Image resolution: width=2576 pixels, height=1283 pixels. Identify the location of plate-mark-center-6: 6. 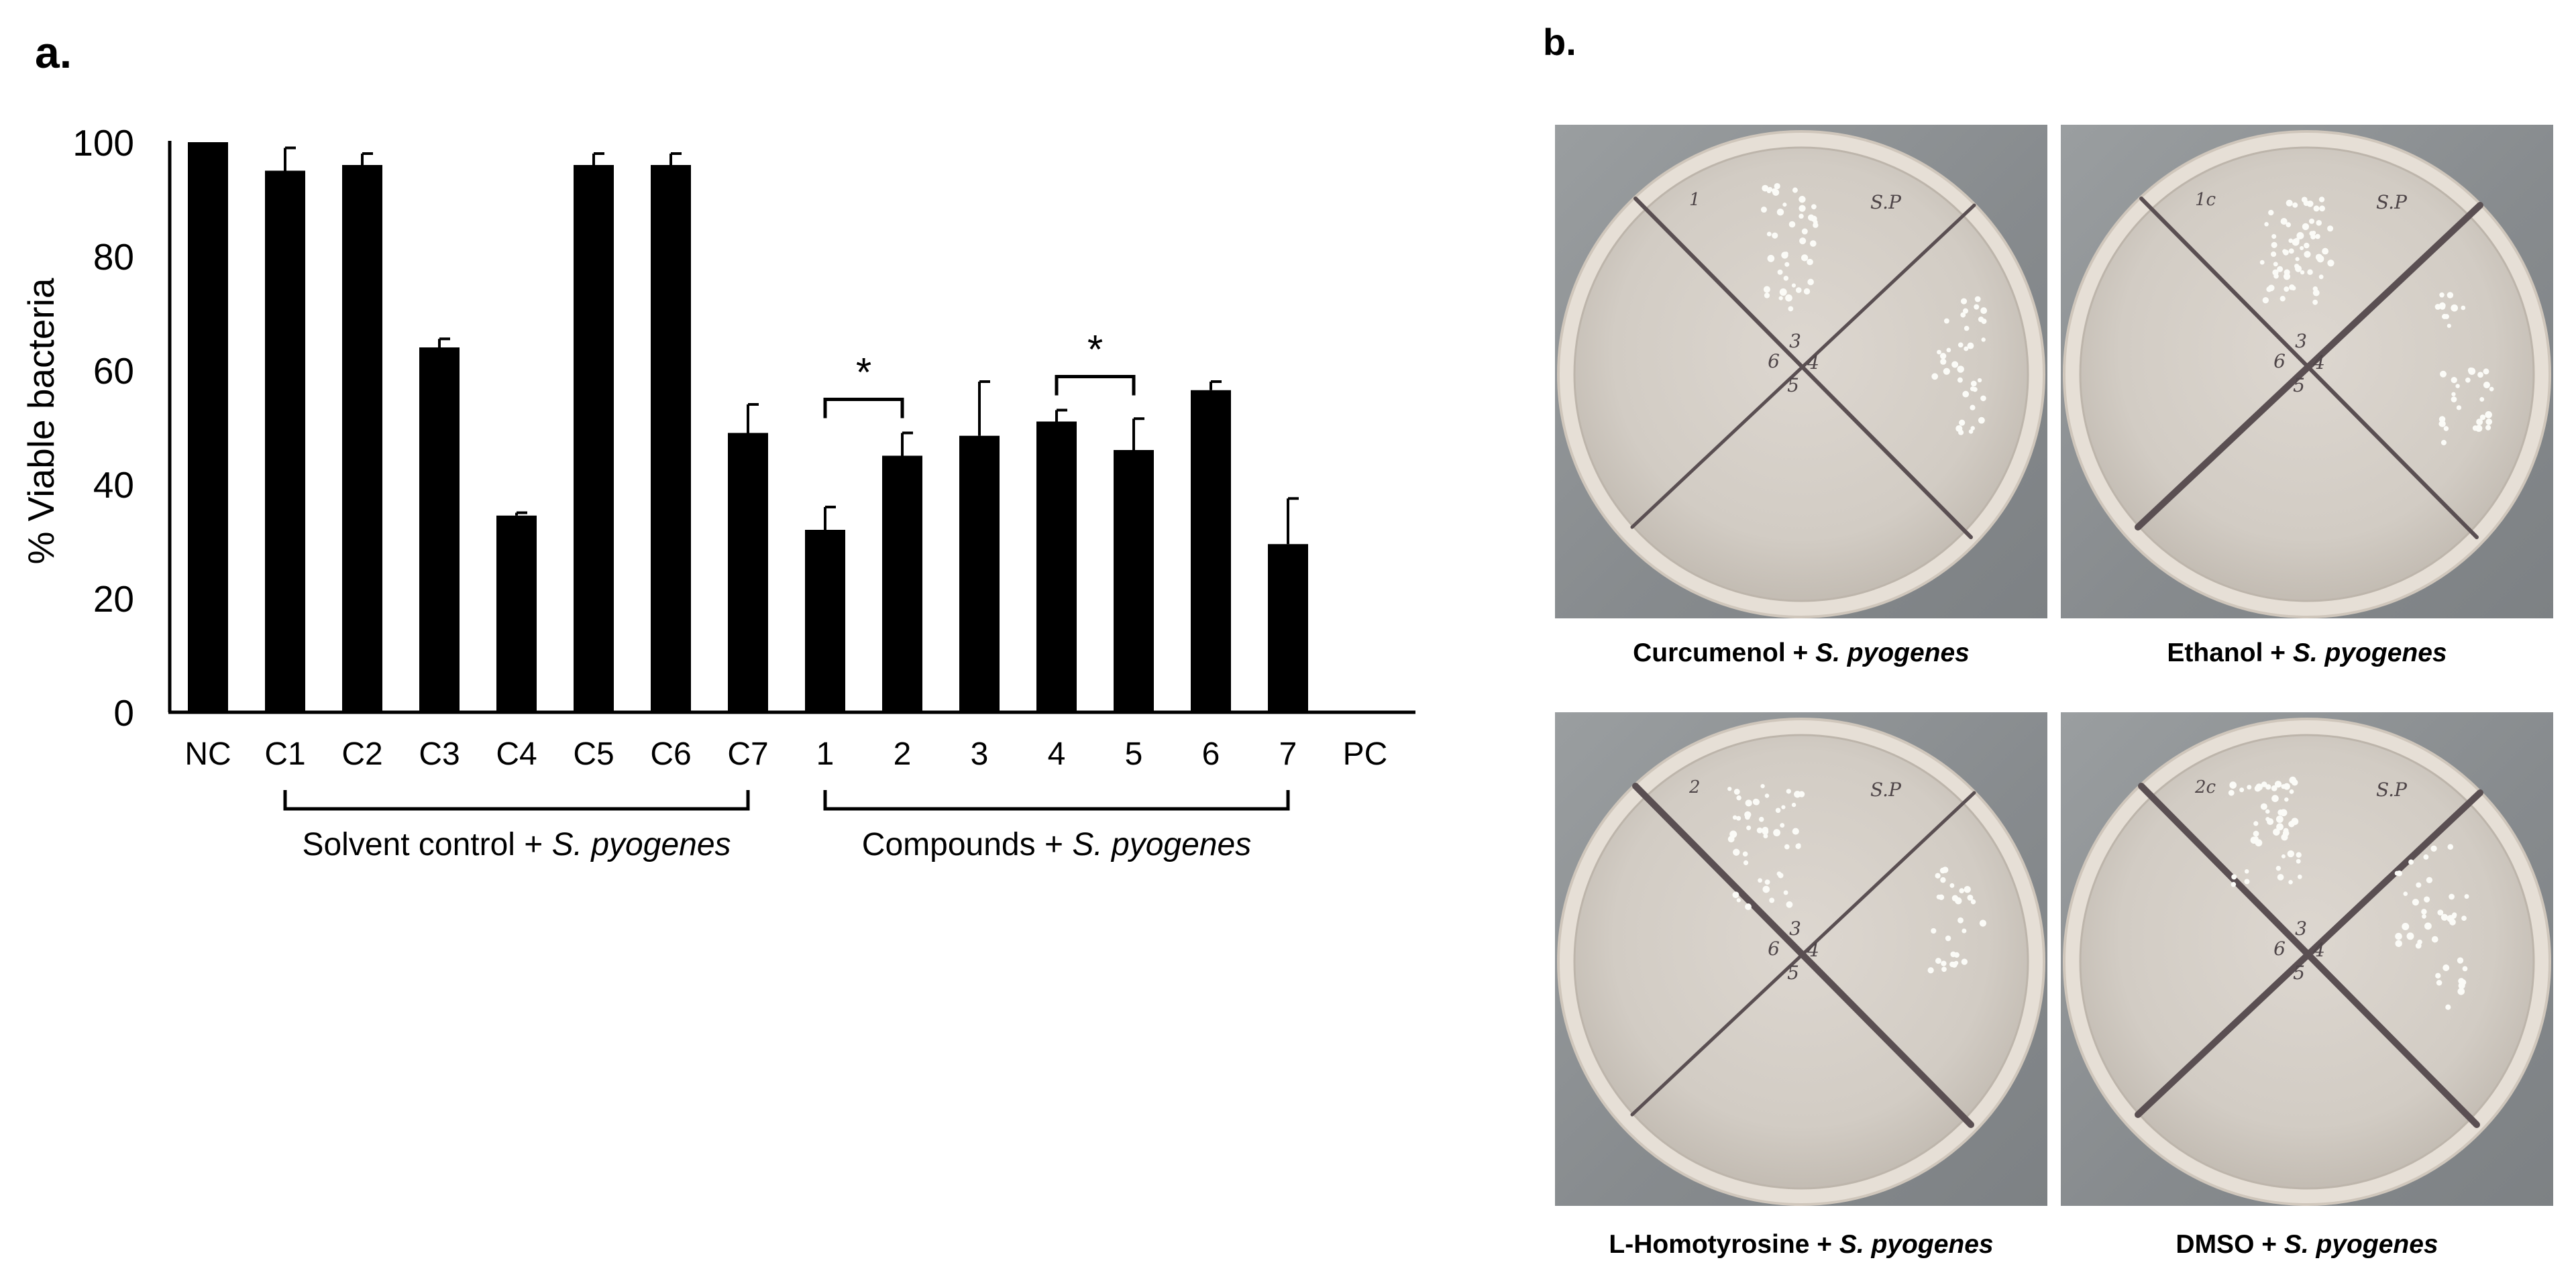
(2279, 361).